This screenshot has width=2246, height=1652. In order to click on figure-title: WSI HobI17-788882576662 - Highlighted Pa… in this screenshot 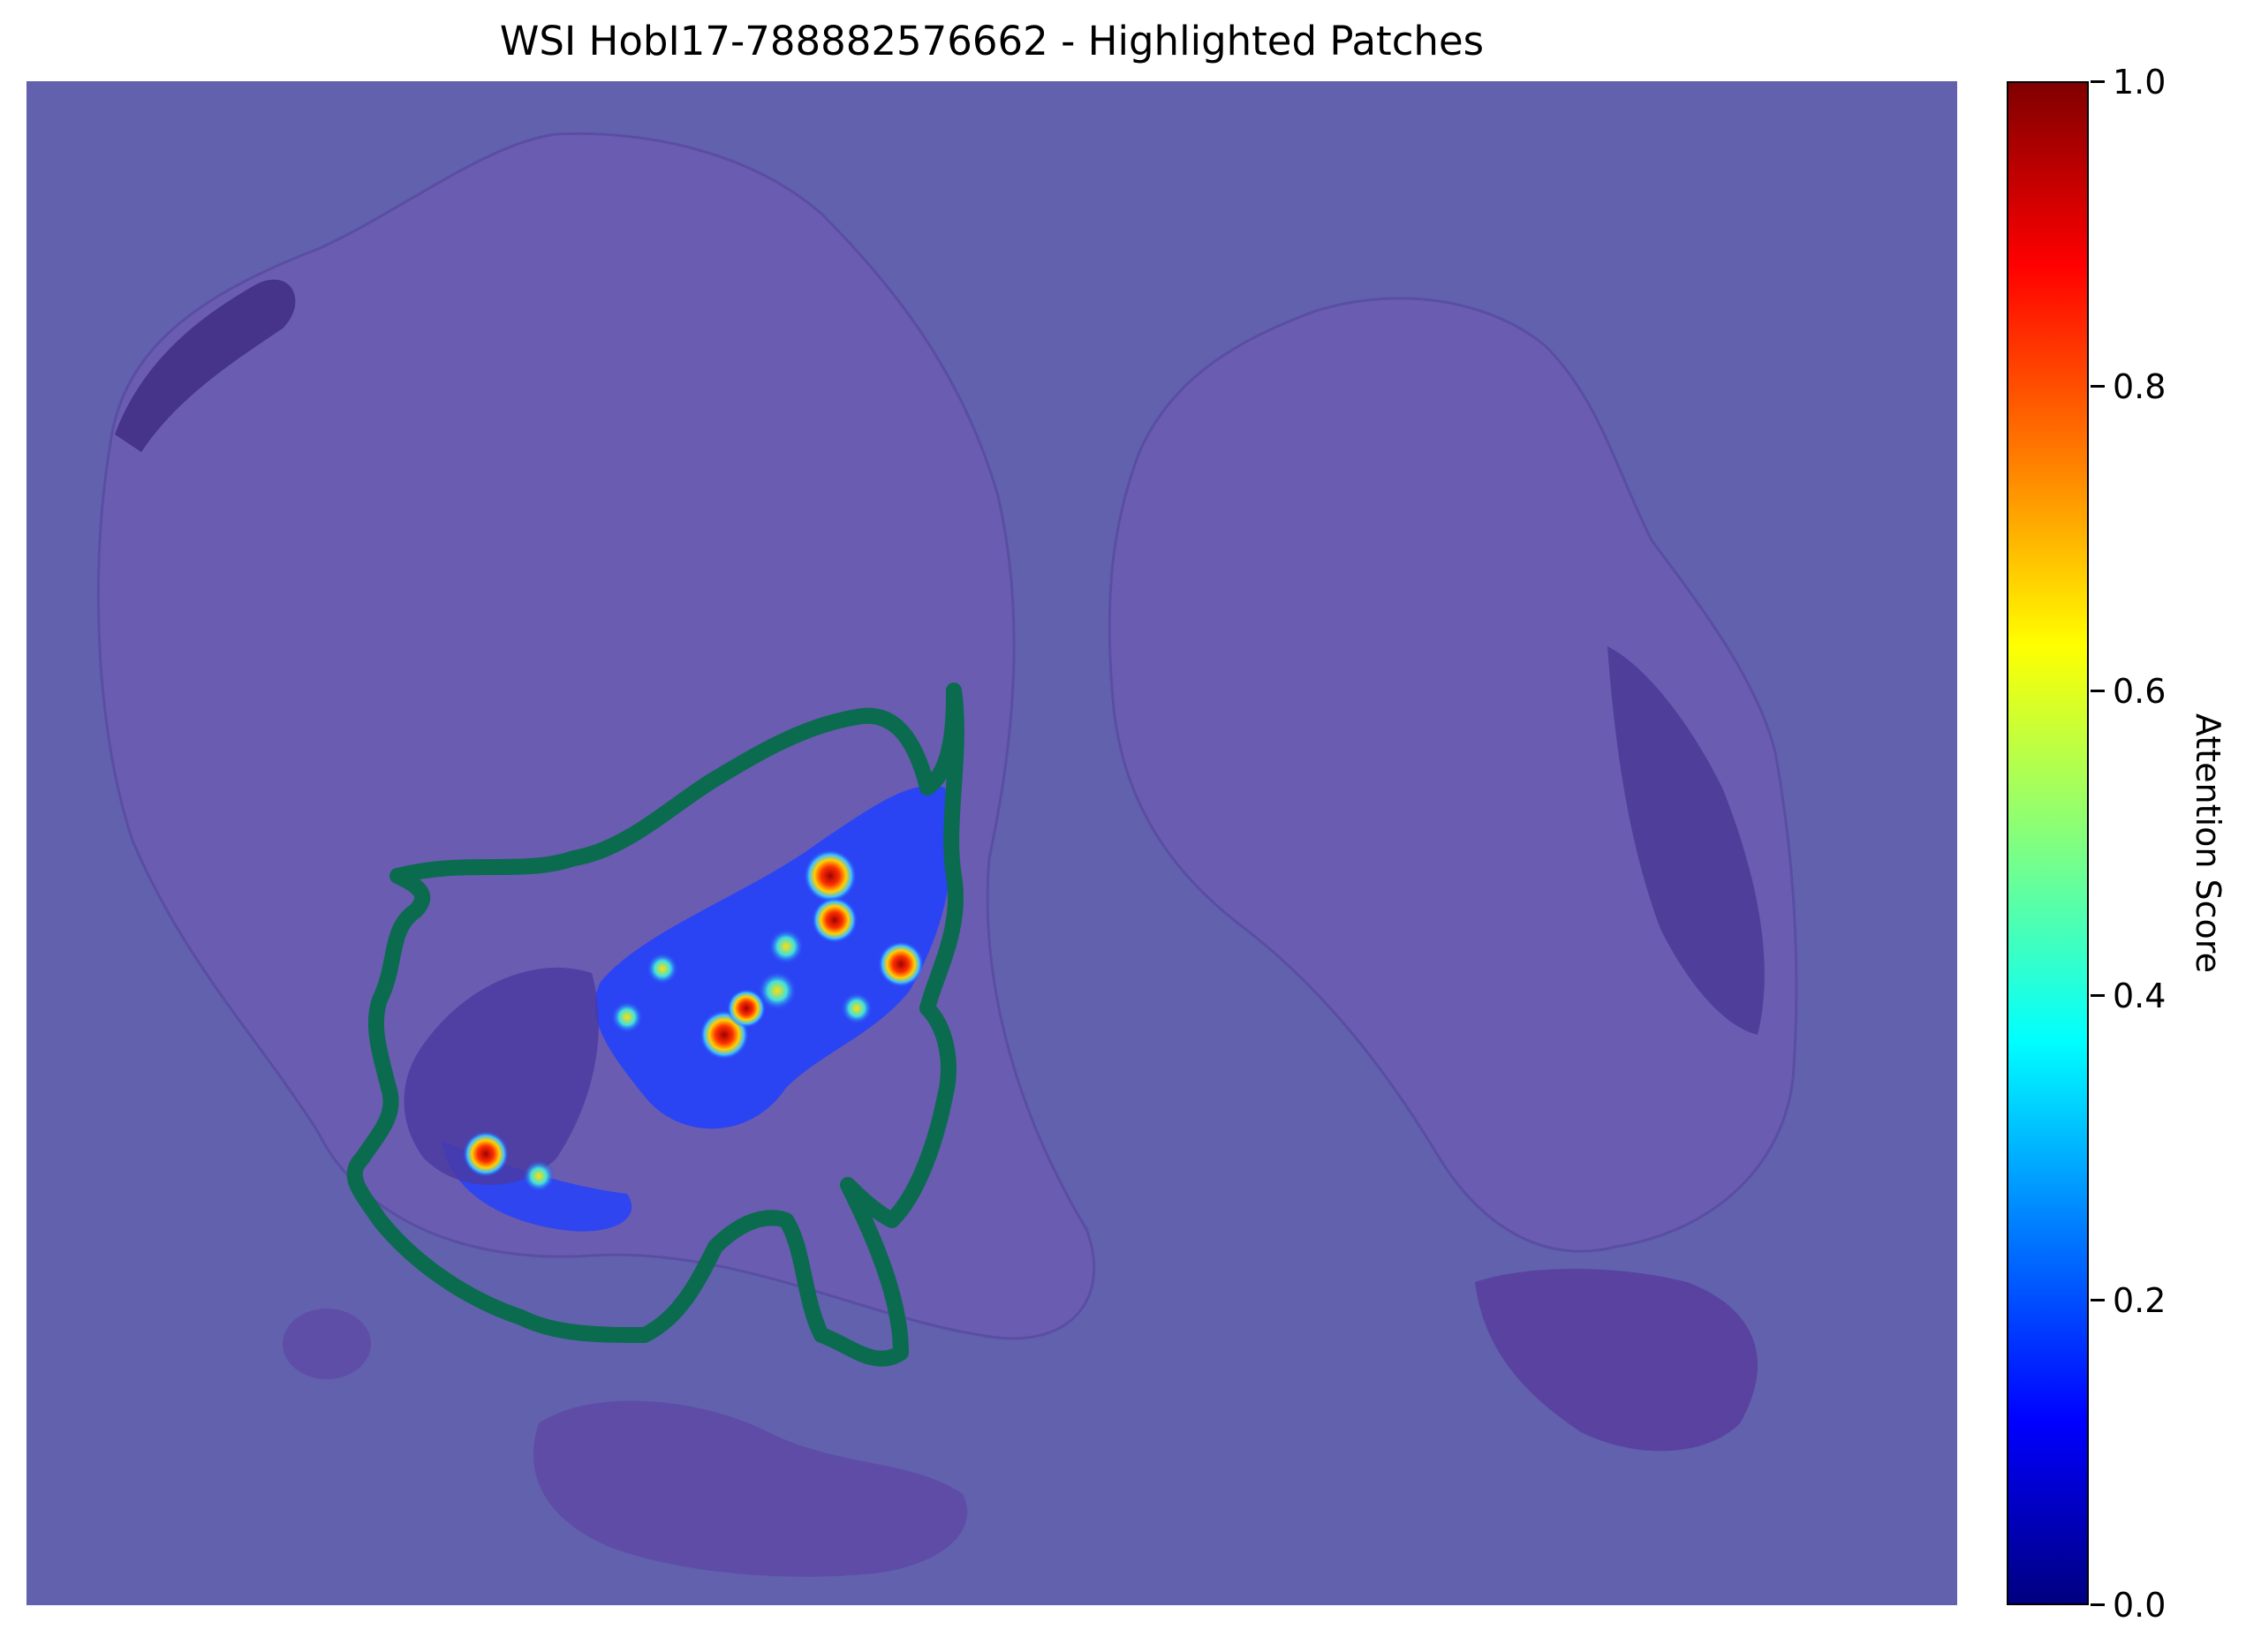, I will do `click(991, 41)`.